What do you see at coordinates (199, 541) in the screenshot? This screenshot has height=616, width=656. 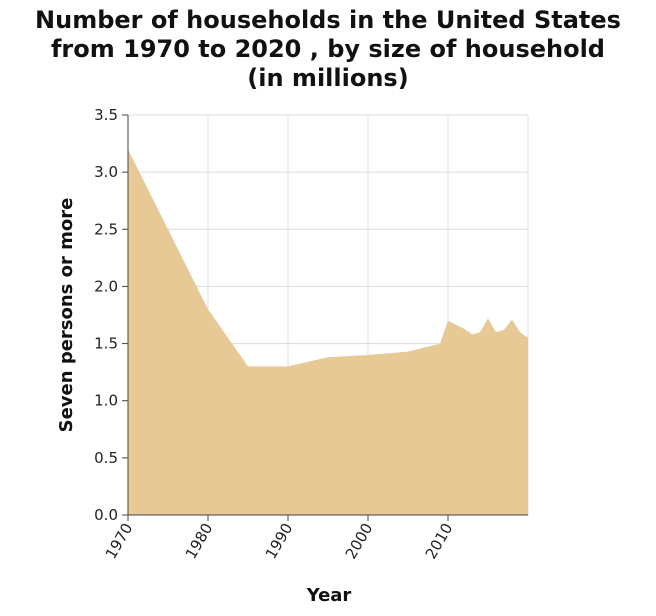 I see `x-tick-label: 1980` at bounding box center [199, 541].